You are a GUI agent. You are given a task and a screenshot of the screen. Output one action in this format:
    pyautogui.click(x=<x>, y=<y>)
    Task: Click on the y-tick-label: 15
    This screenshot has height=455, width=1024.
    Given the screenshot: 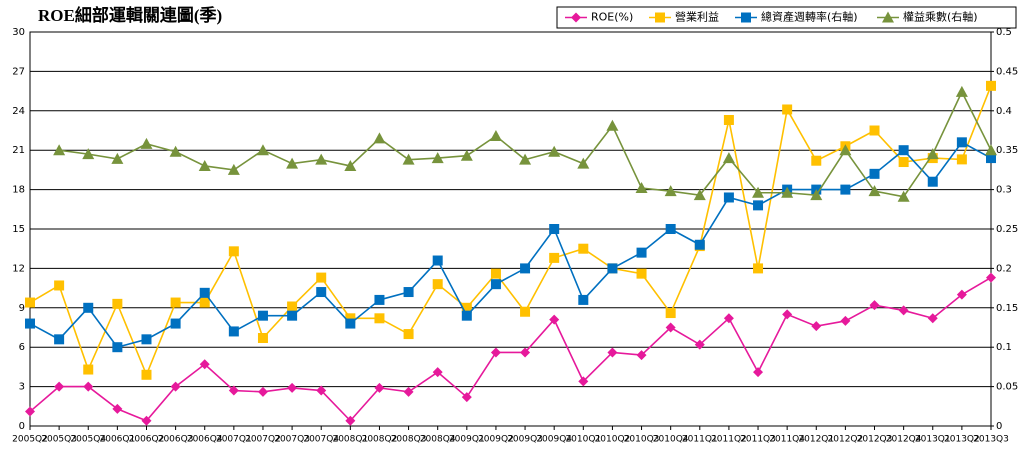 What is the action you would take?
    pyautogui.click(x=18, y=229)
    